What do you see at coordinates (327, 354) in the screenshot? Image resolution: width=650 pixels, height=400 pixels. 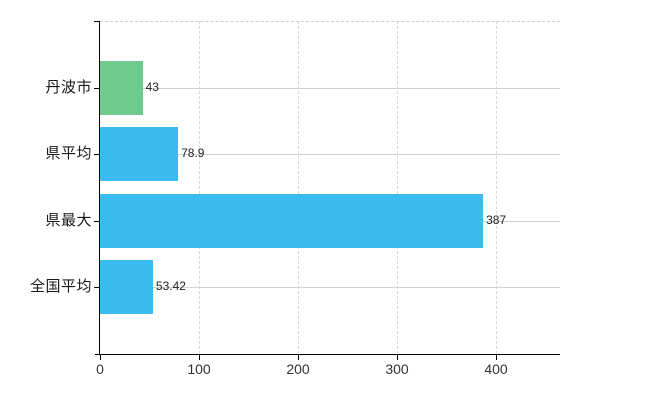 I see `x-axis-line` at bounding box center [327, 354].